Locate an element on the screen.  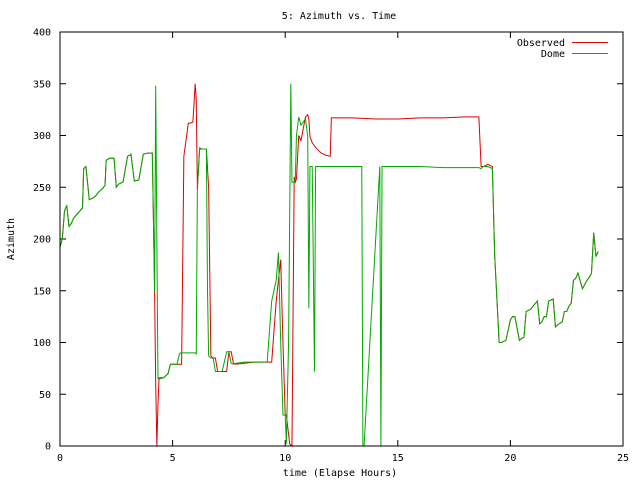
x-tick-label: 5 is located at coordinates (173, 458).